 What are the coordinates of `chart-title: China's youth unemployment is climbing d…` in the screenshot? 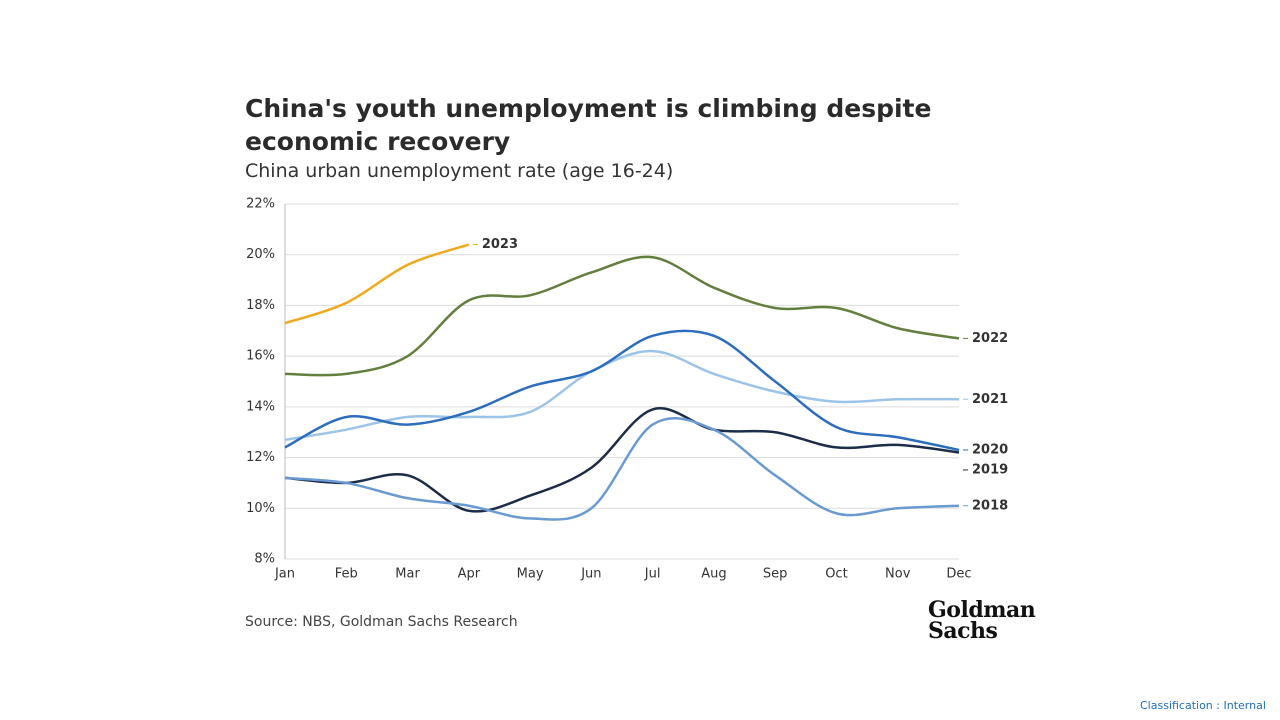 It's located at (588, 125).